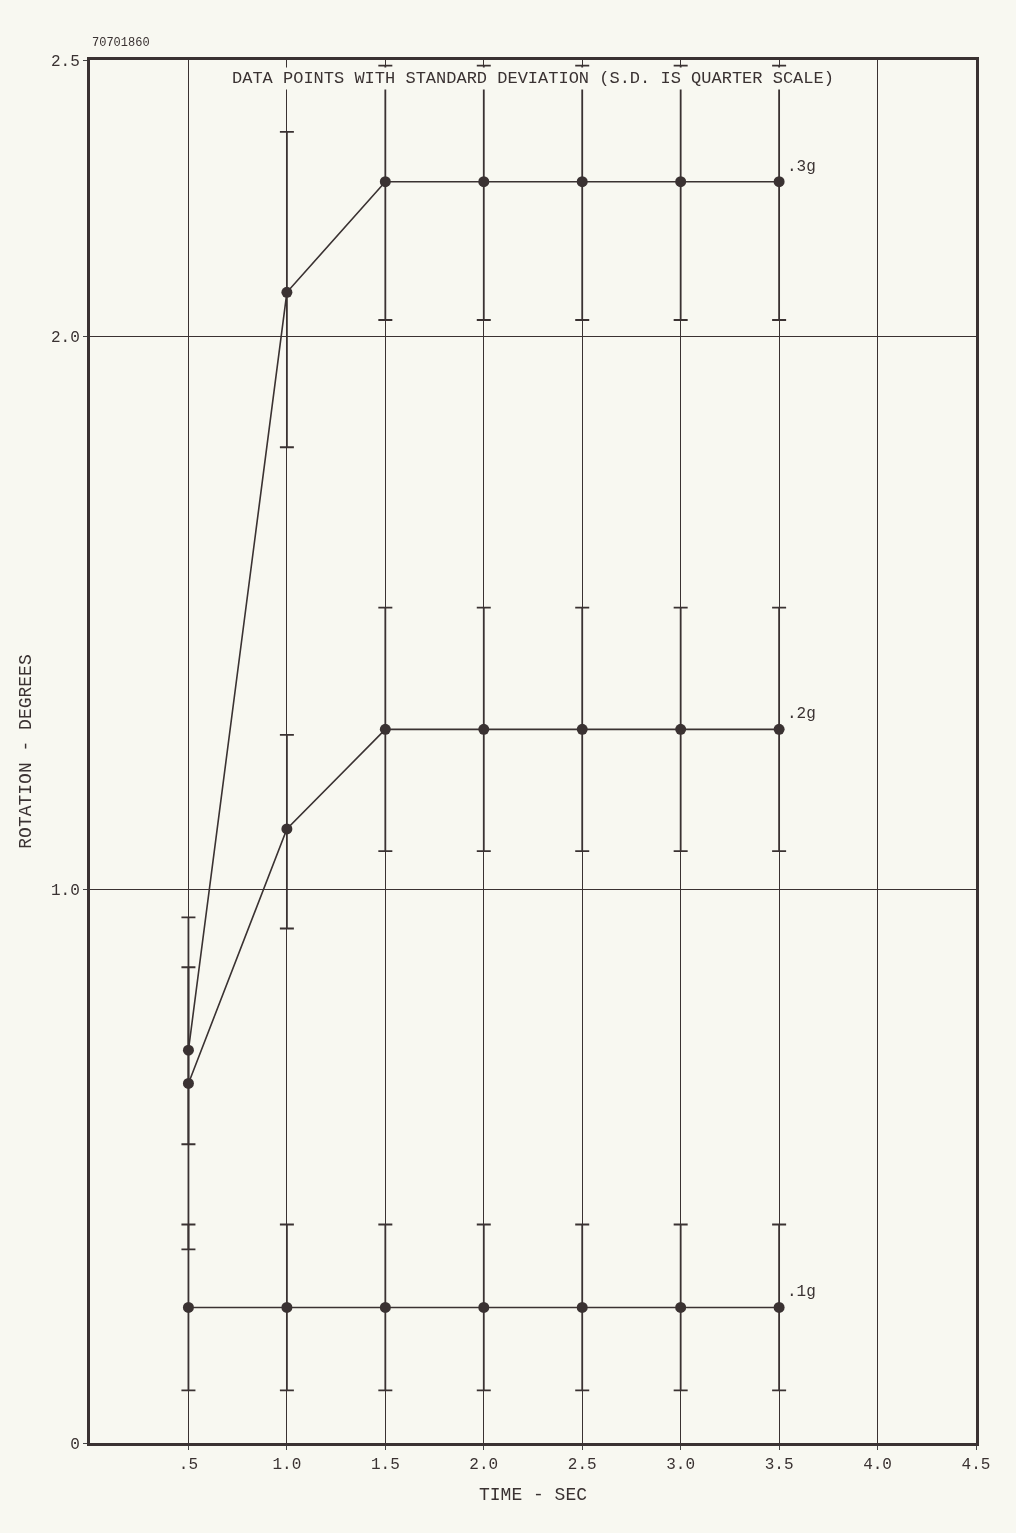 This screenshot has height=1533, width=1016. I want to click on y-tick-label: 2.0, so click(65, 338).